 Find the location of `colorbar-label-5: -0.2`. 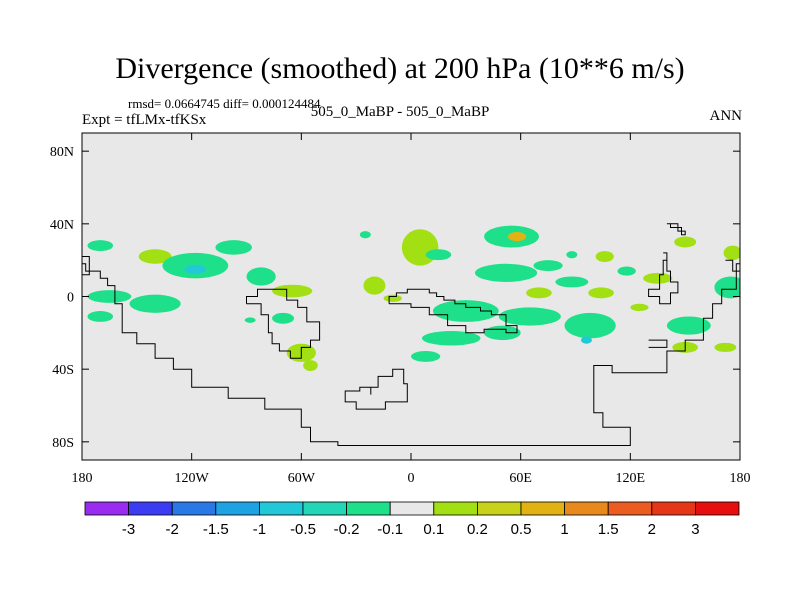

colorbar-label-5: -0.2 is located at coordinates (347, 529).